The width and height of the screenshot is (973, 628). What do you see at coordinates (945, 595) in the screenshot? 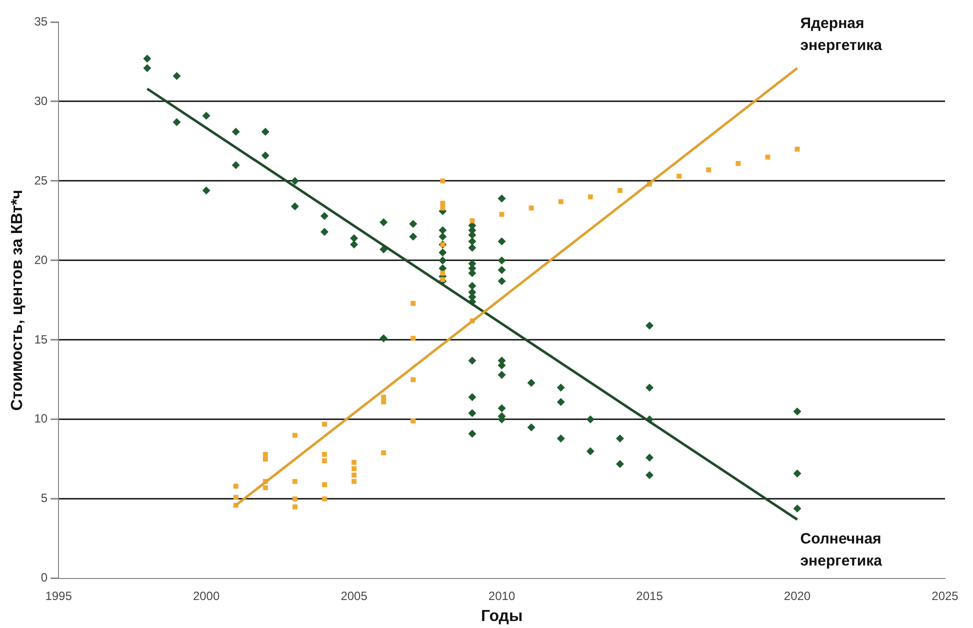
I see `x-tick-label: 2025` at bounding box center [945, 595].